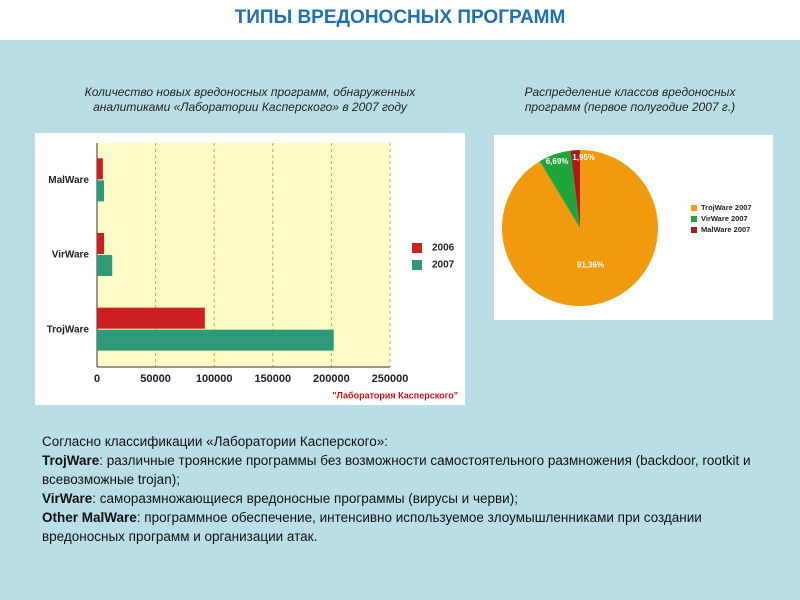  I want to click on x-tick-label: 250000, so click(390, 379).